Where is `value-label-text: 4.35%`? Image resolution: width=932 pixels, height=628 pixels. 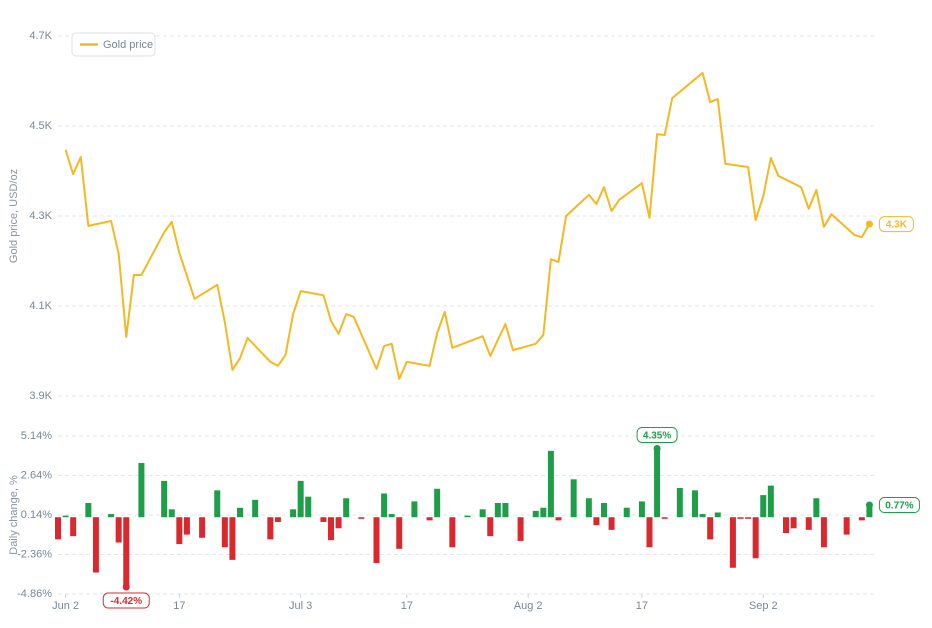 value-label-text: 4.35% is located at coordinates (657, 436).